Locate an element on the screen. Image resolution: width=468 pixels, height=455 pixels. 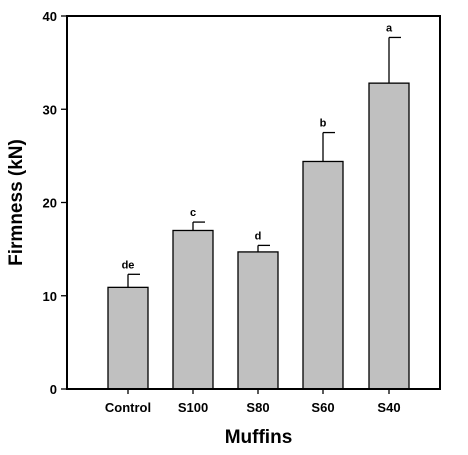
bar-s60 is located at coordinates (323, 275).